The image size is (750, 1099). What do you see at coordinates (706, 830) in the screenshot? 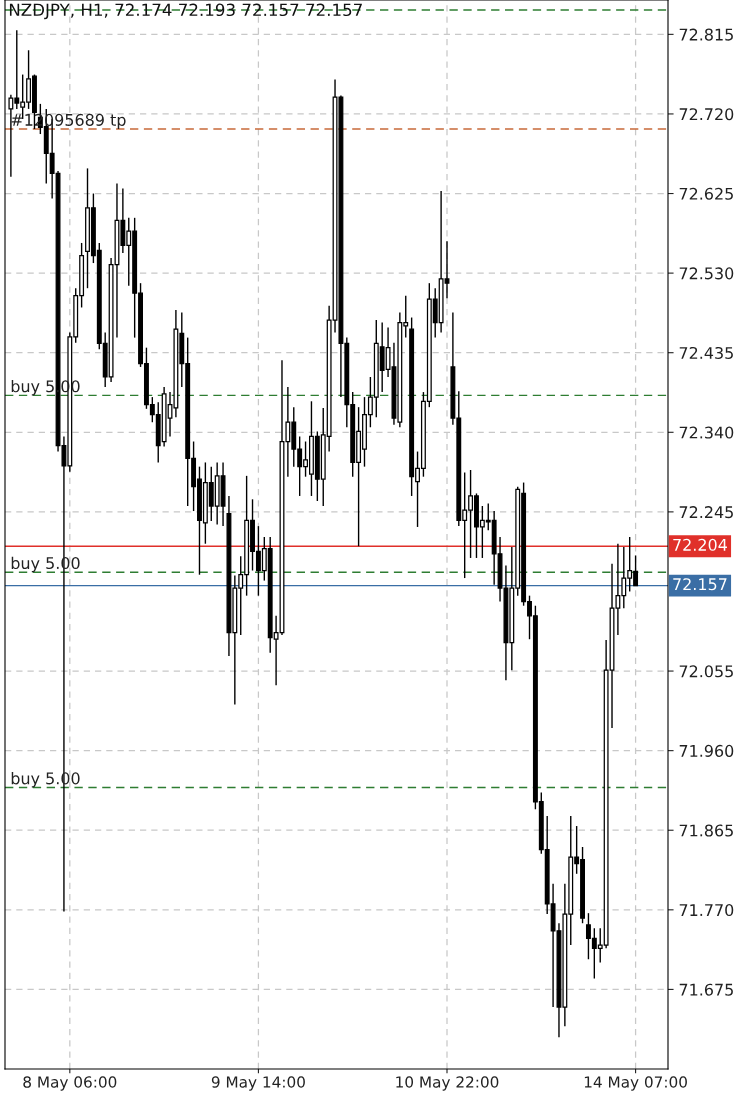
I see `y-tick-label: 71.865` at bounding box center [706, 830].